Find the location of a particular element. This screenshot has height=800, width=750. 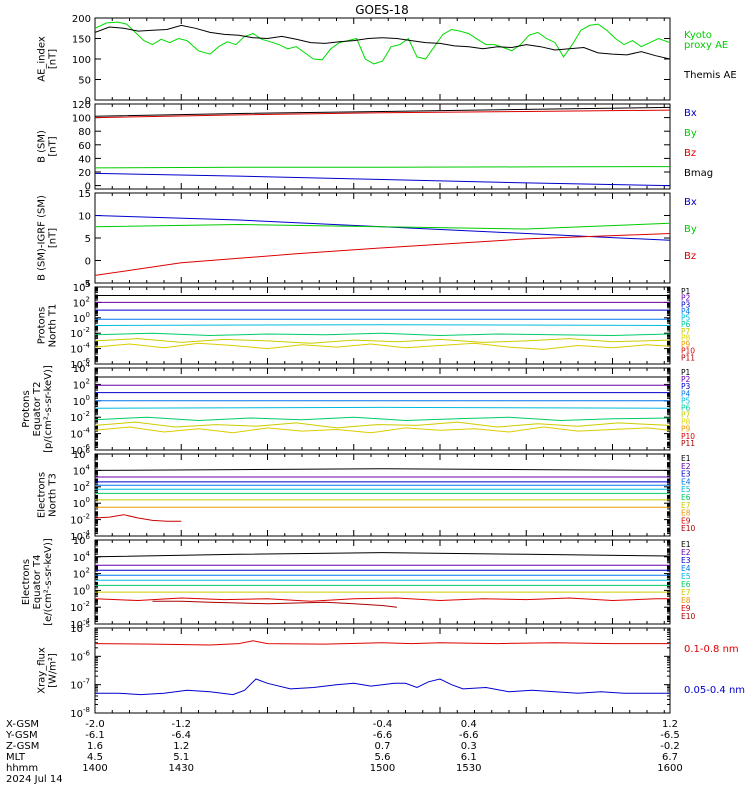

legend-entry: E10 is located at coordinates (688, 528).